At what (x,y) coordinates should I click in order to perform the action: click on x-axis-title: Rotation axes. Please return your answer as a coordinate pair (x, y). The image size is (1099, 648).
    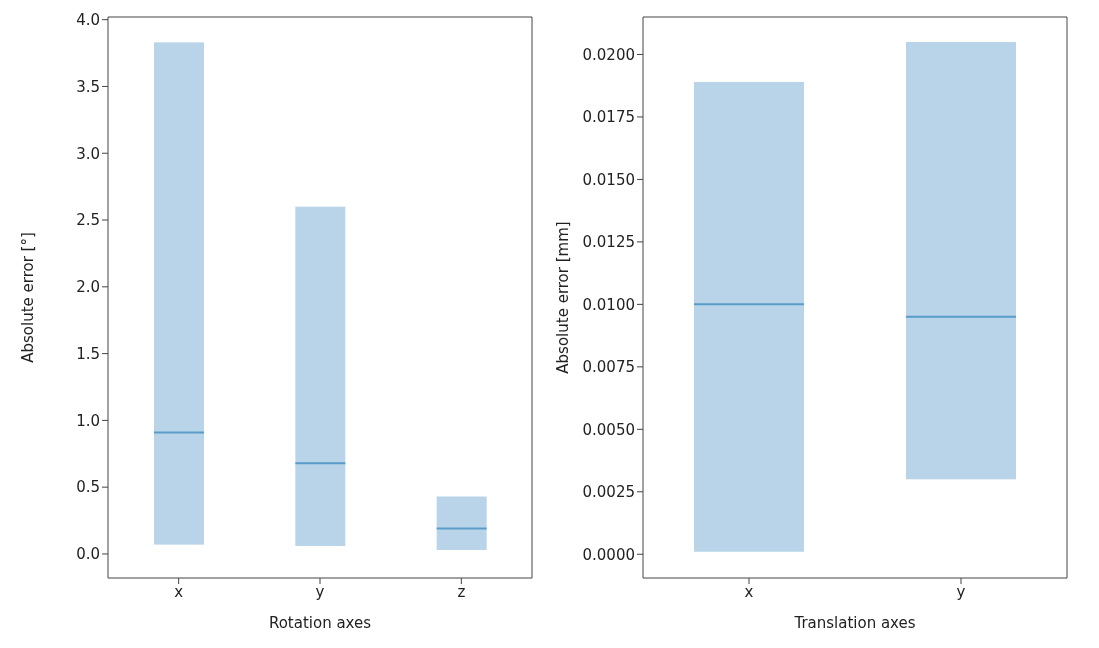
    Looking at the image, I should click on (320, 623).